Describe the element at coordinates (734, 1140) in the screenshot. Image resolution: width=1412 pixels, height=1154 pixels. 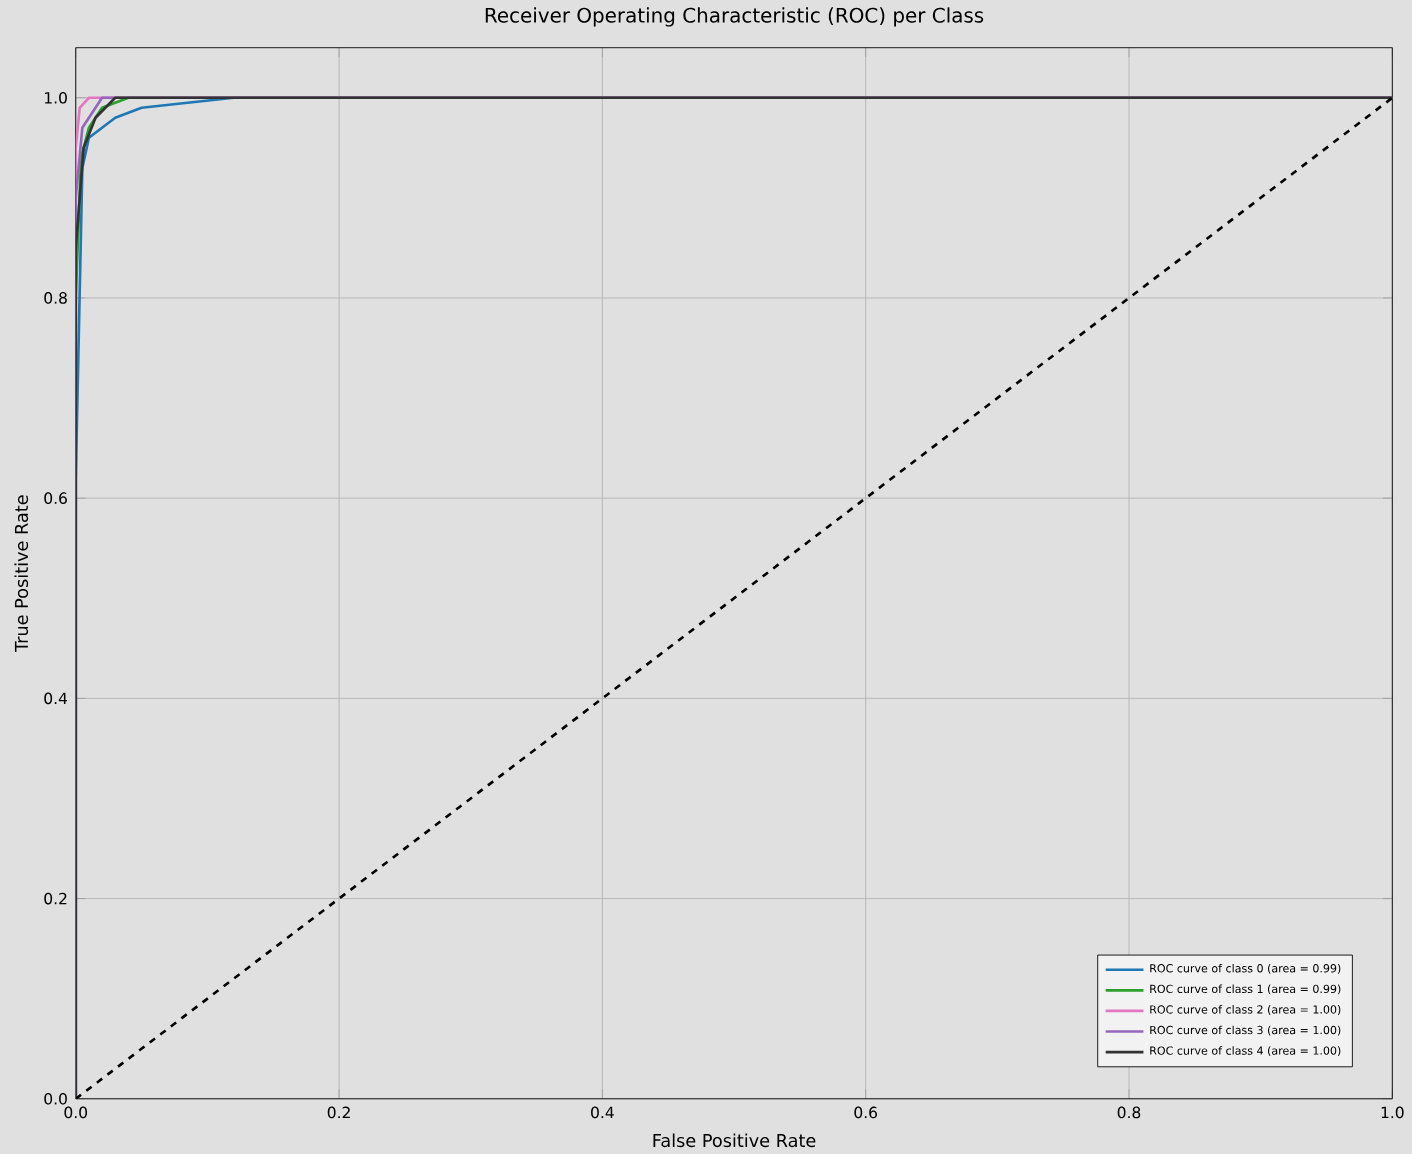
I see `x-axis-title: False Positive Rate` at that location.